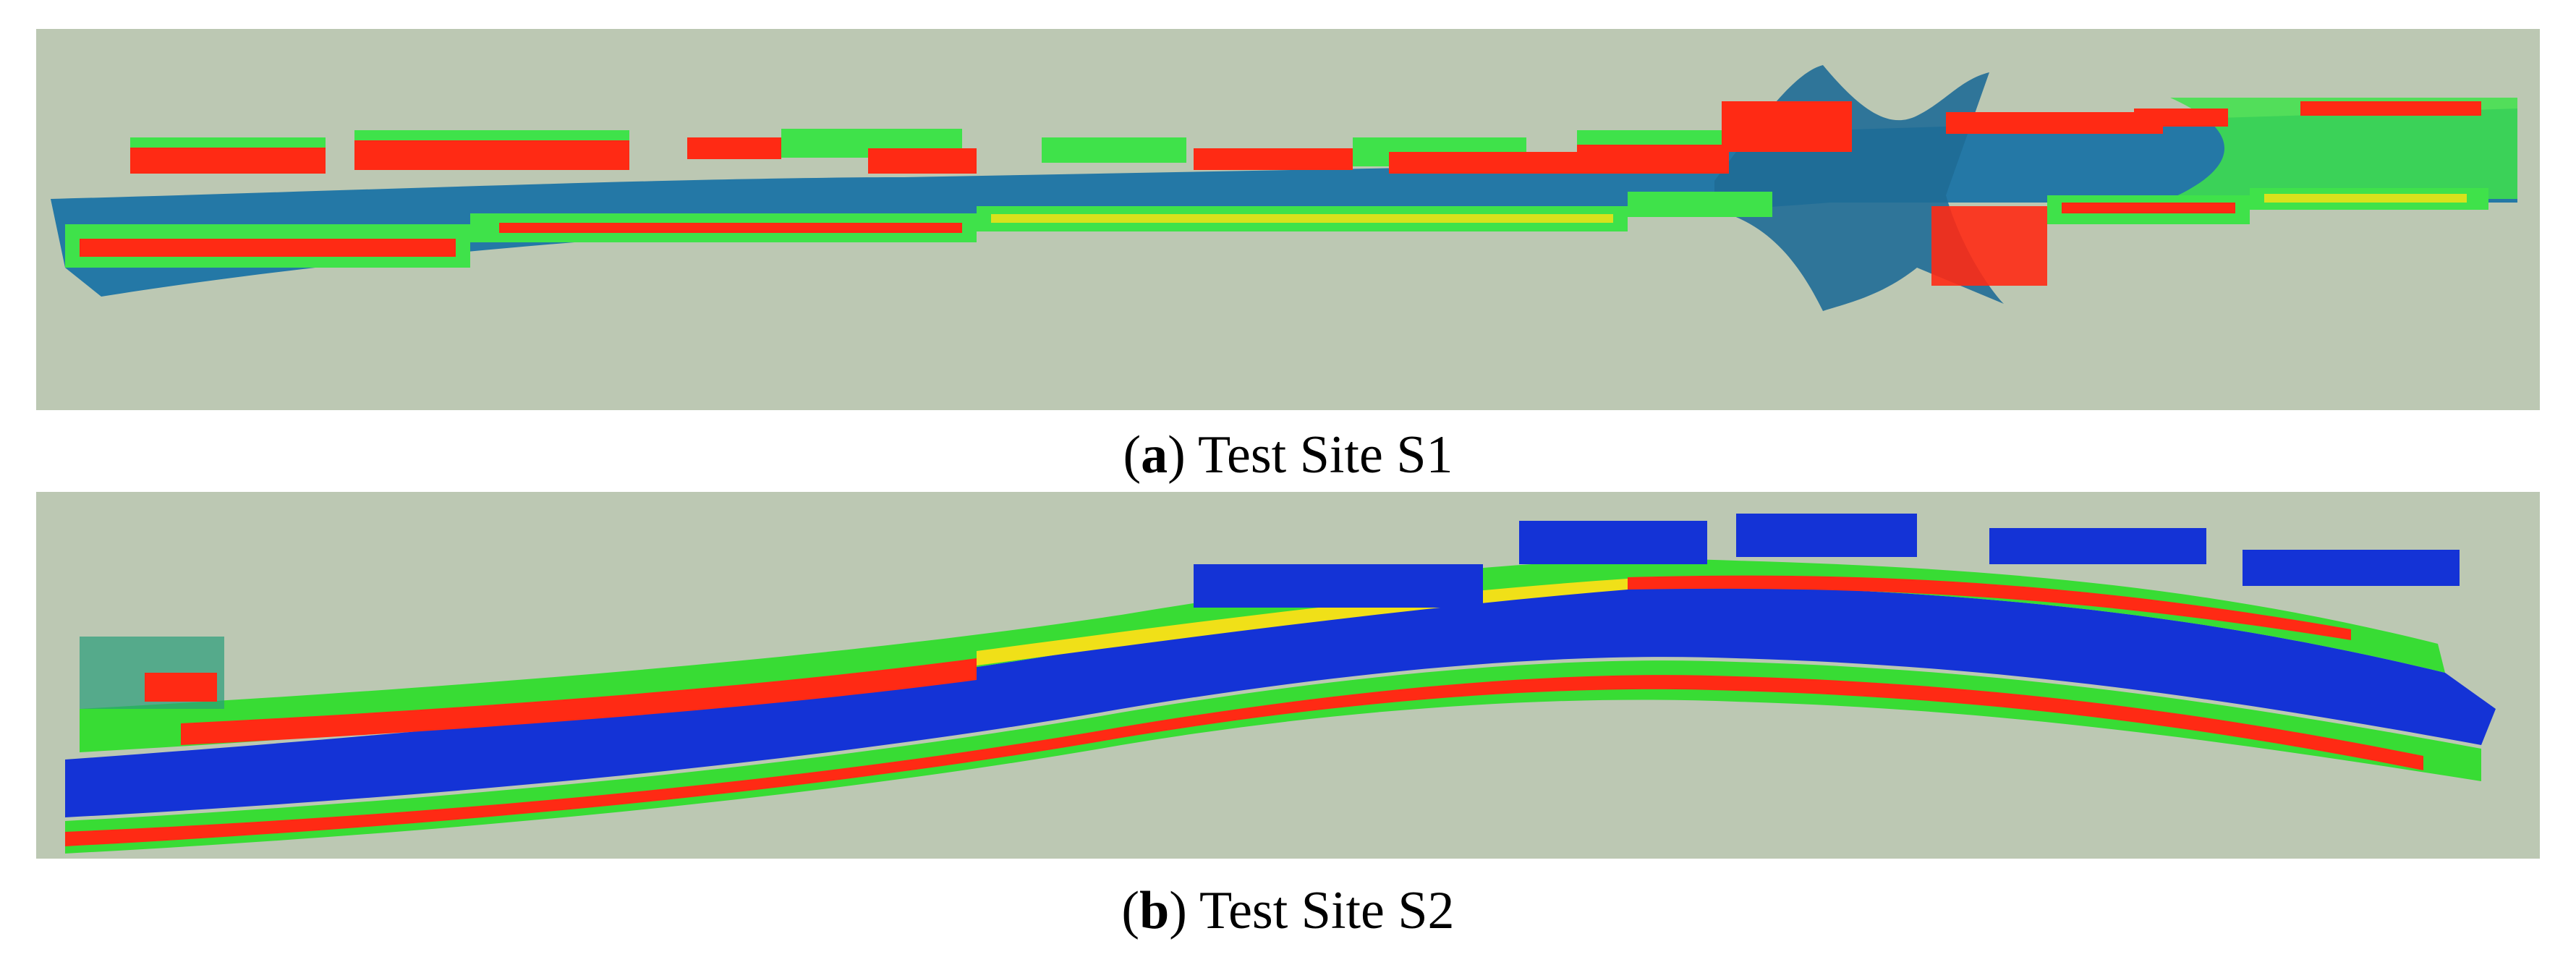 The height and width of the screenshot is (957, 2576). What do you see at coordinates (1325, 455) in the screenshot?
I see `caption-a-text: Test Site S1` at bounding box center [1325, 455].